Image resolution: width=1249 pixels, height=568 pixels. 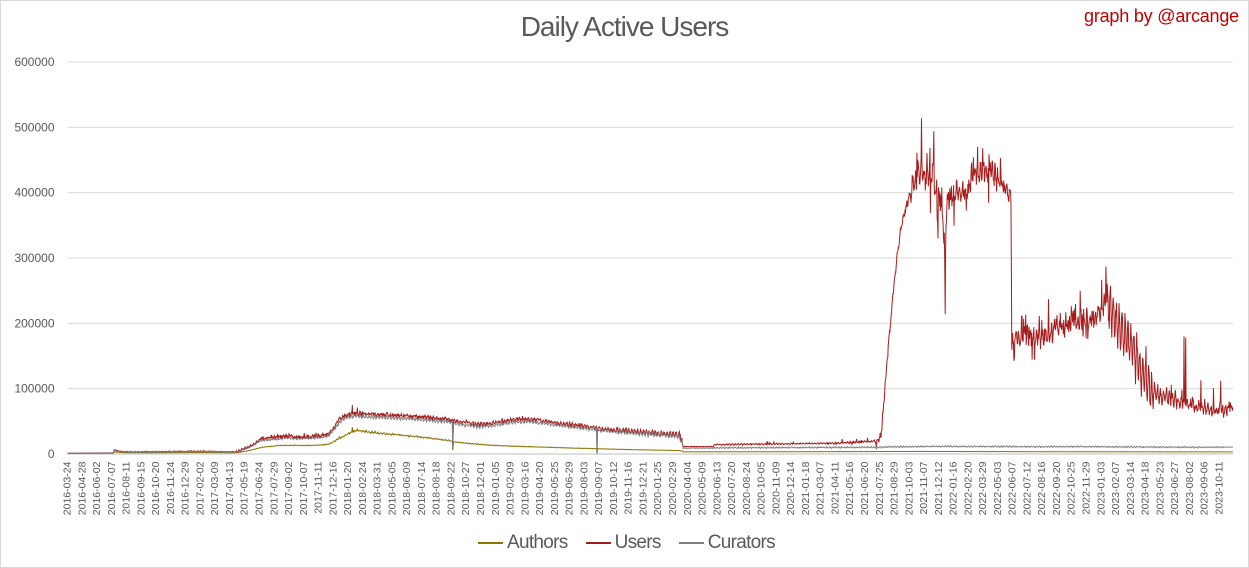 What do you see at coordinates (954, 488) in the screenshot?
I see `svg-text: 2022-01-16` at bounding box center [954, 488].